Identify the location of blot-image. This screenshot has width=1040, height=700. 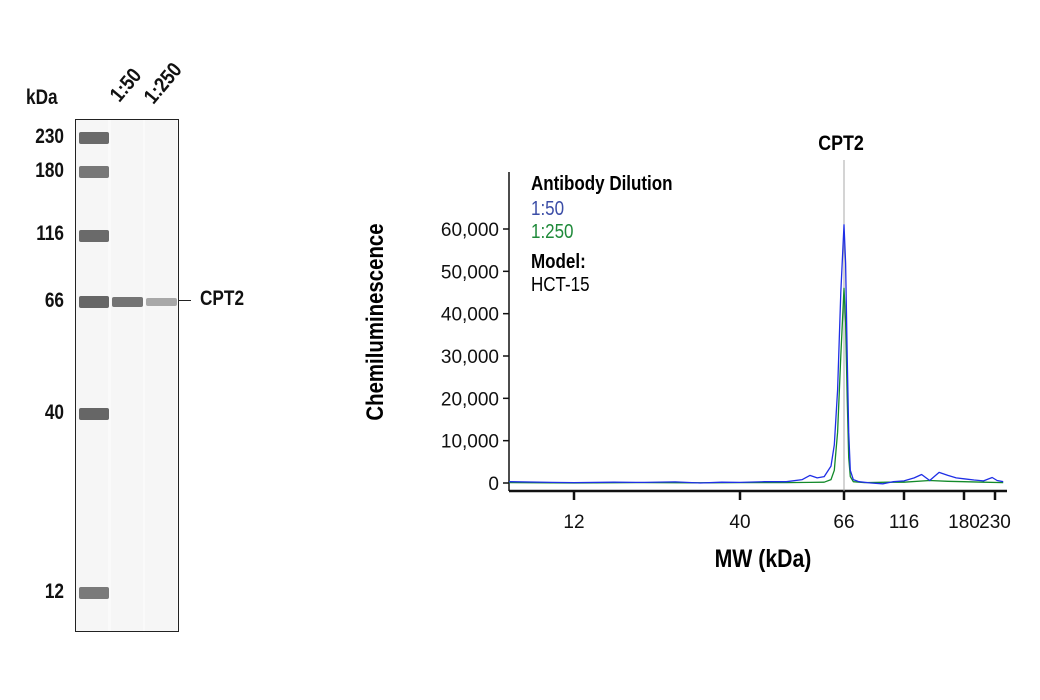
(127, 375).